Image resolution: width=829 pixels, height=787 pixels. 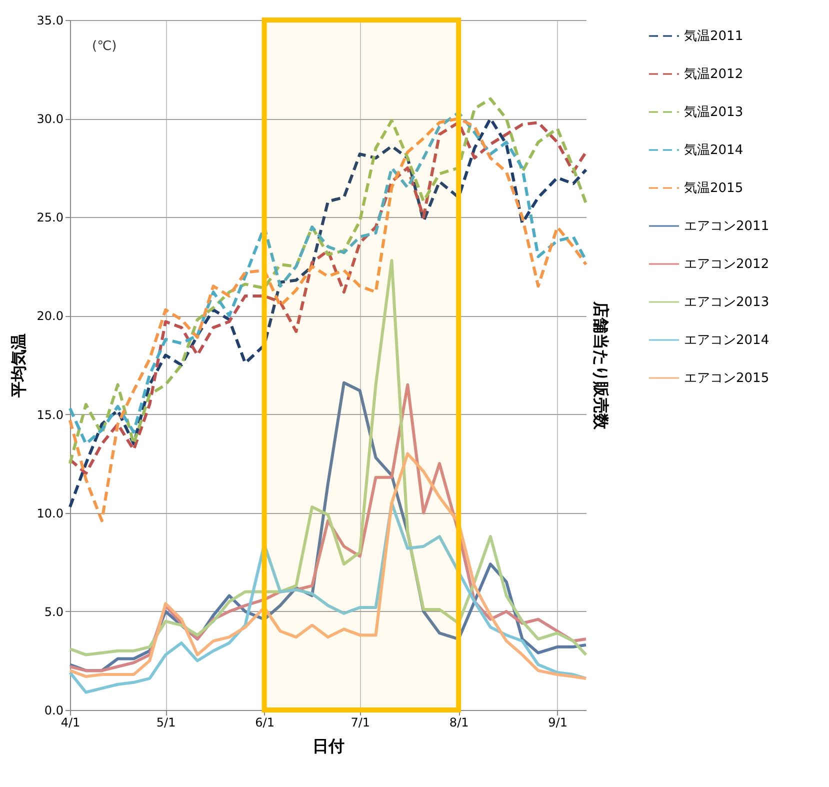 I want to click on legend-label: 気温2014, so click(x=714, y=150).